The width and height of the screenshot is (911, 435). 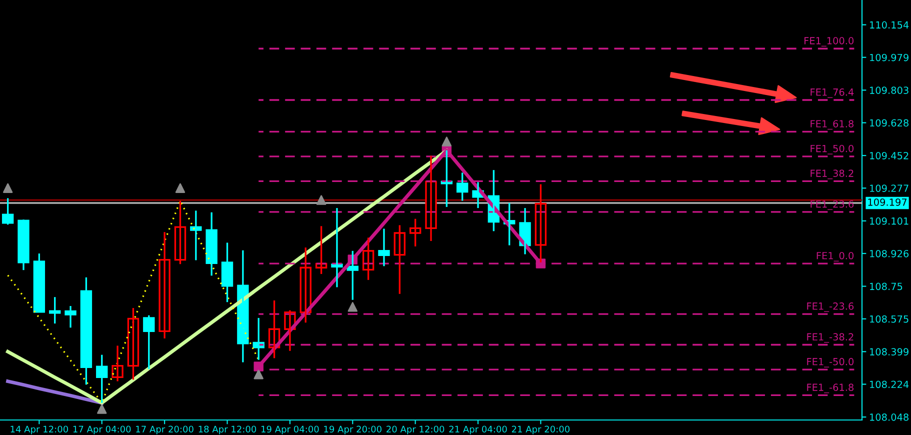 I want to click on y-tick-label: 109.101, so click(x=889, y=221).